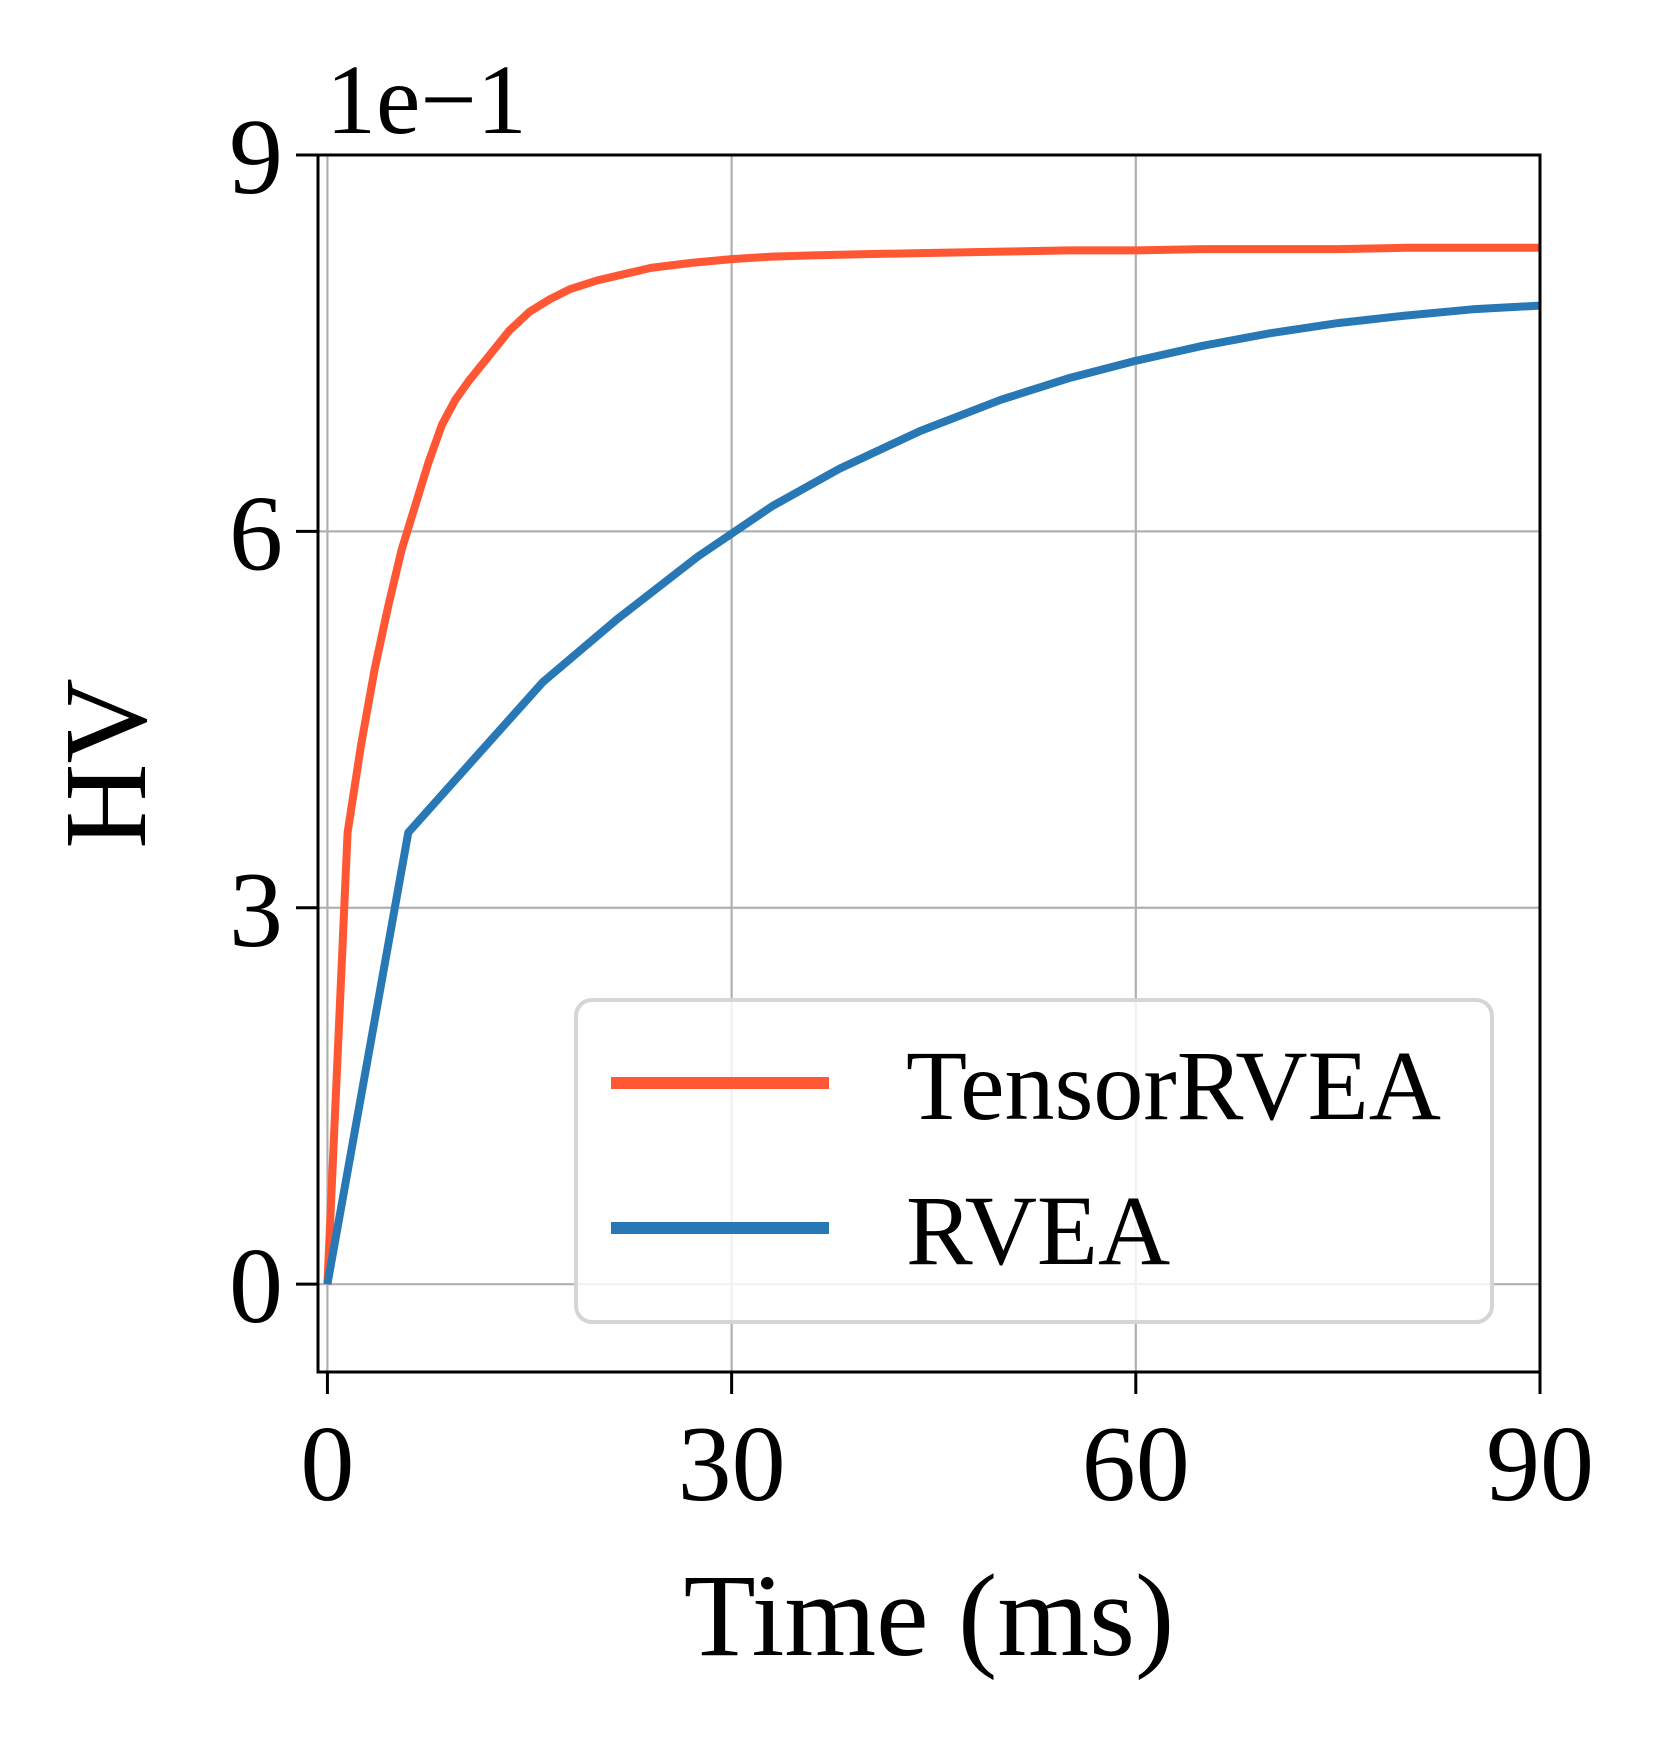  What do you see at coordinates (256, 533) in the screenshot?
I see `y-tick-label-6: 6` at bounding box center [256, 533].